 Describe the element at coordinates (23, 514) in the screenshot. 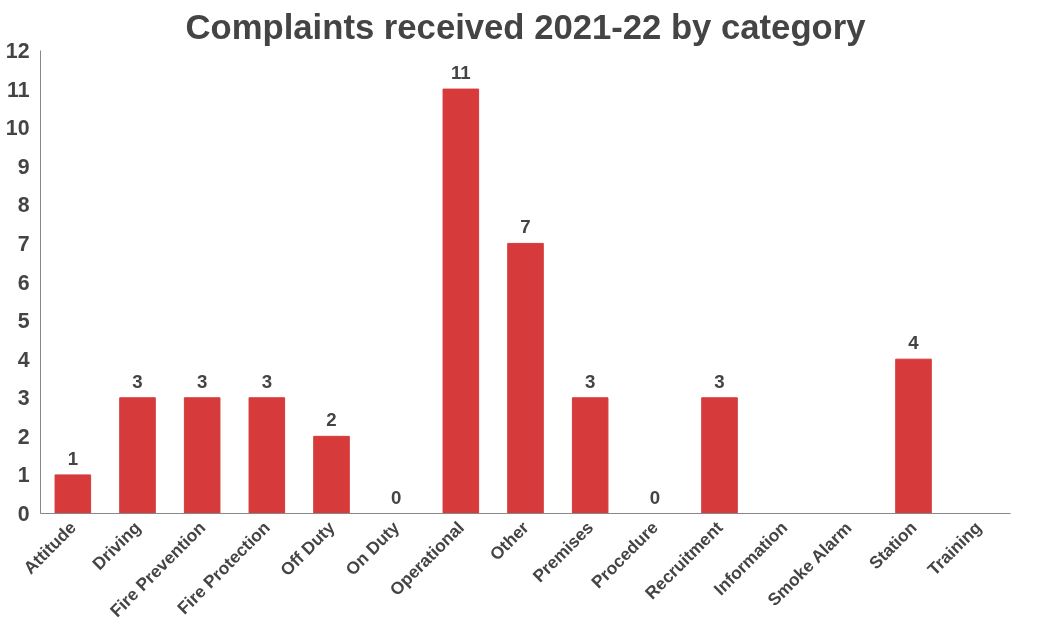

I see `y-tick-label: 0` at that location.